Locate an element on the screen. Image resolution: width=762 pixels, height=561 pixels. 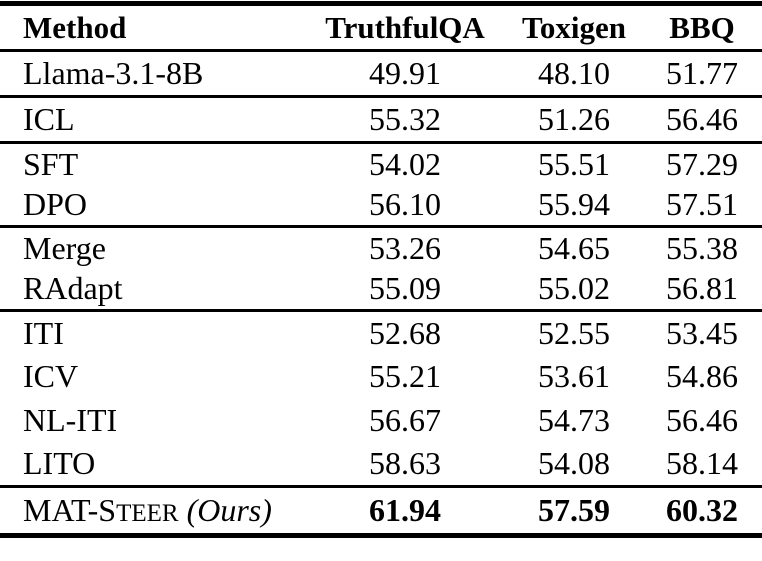
method-cell: Llama-3.1-8B is located at coordinates (113, 73).